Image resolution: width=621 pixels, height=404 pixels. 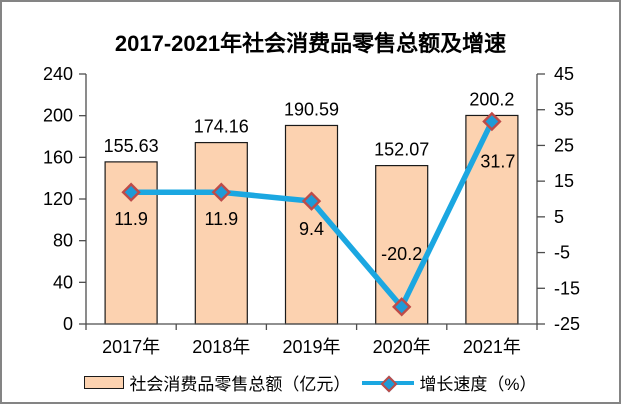 I want to click on legend-item-line-series: 增长速度（%）, so click(x=449, y=382).